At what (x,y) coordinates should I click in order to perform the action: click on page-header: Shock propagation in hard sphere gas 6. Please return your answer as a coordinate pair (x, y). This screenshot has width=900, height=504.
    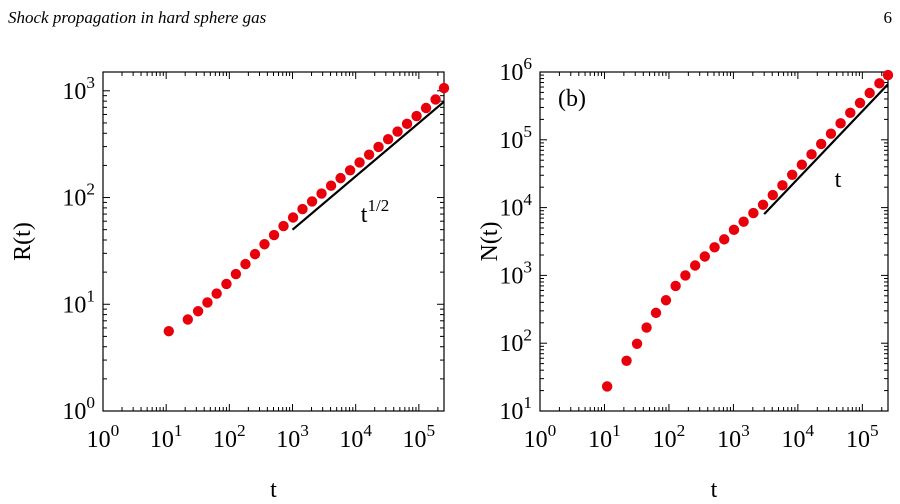
    Looking at the image, I should click on (450, 19).